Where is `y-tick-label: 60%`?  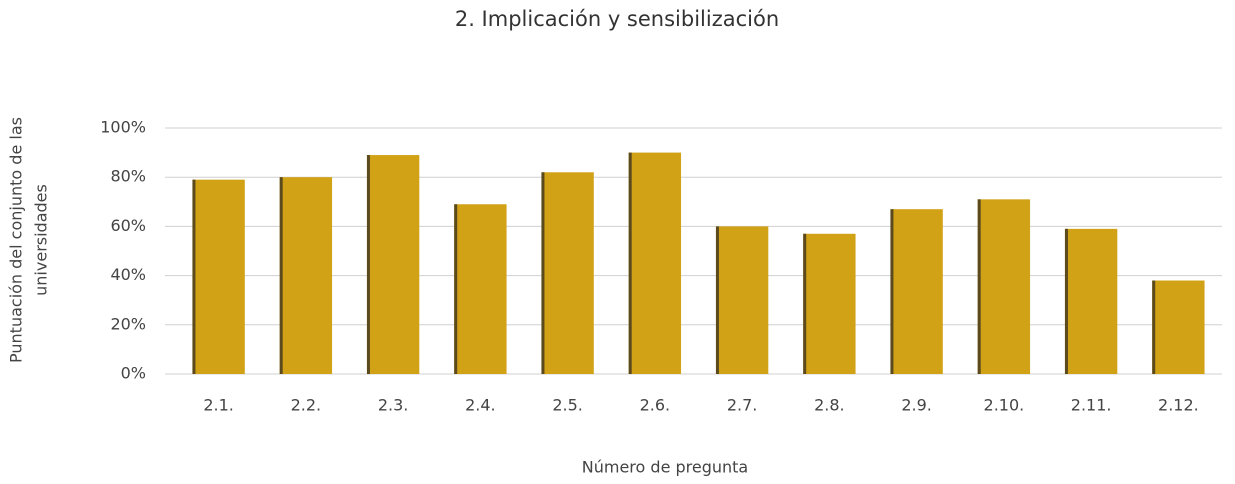 y-tick-label: 60% is located at coordinates (128, 225).